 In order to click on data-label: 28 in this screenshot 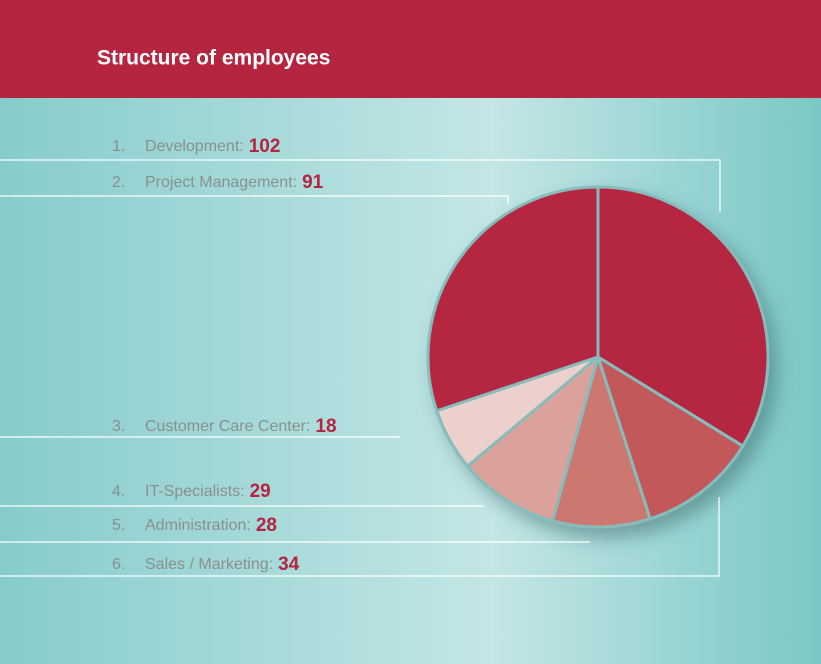, I will do `click(266, 525)`.